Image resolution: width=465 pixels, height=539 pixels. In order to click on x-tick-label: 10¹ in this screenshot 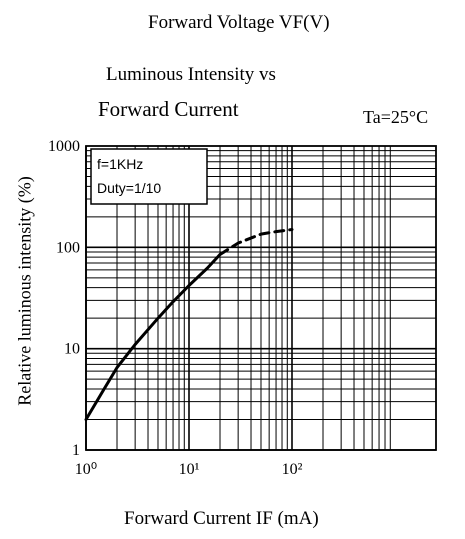, I will do `click(189, 469)`.